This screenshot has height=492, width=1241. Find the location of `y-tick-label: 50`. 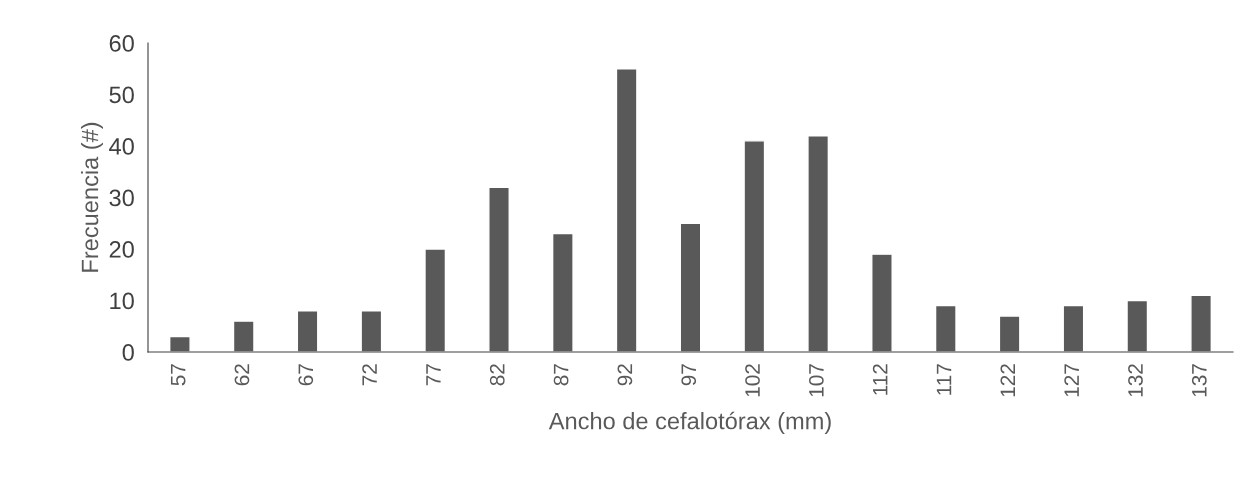

y-tick-label: 50 is located at coordinates (121, 95).